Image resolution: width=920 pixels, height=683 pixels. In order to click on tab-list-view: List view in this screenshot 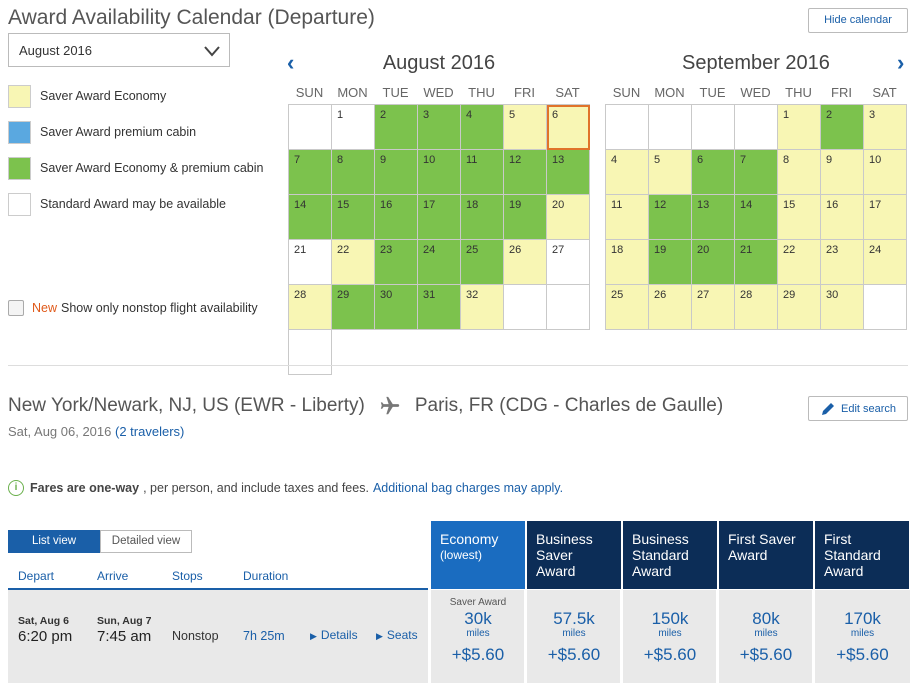, I will do `click(54, 541)`.